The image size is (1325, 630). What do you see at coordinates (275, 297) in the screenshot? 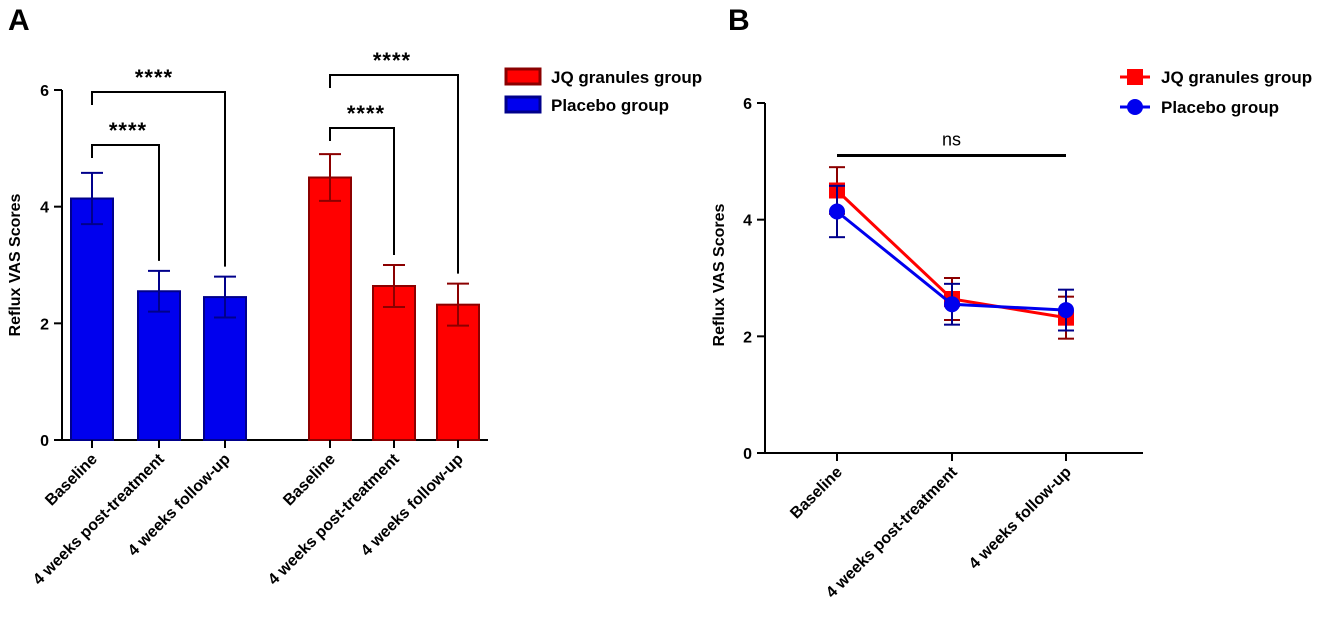
I see `panel-a-bars` at bounding box center [275, 297].